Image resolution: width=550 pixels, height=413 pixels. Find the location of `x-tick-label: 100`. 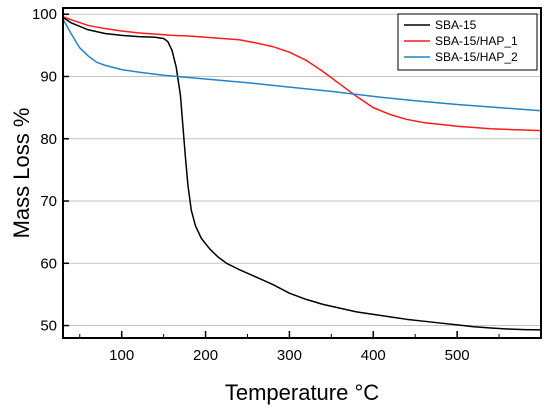

x-tick-label: 100 is located at coordinates (121, 355).